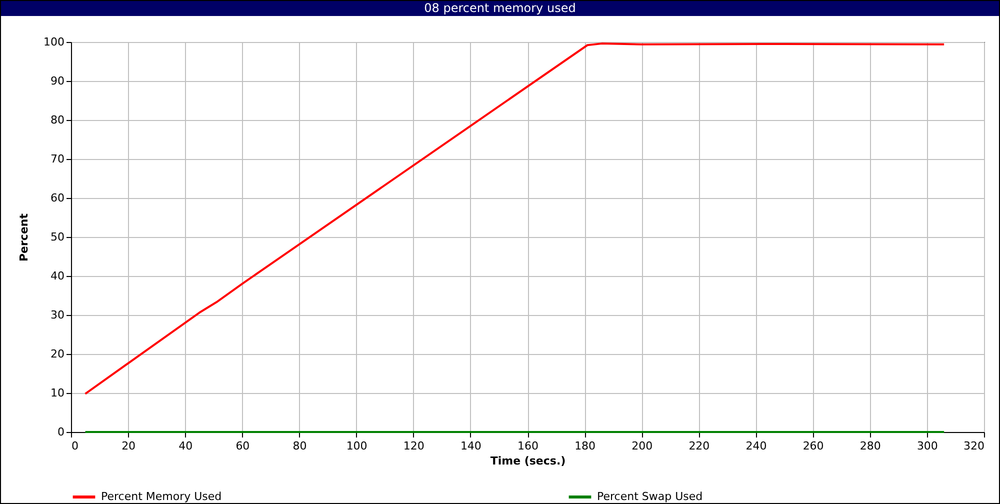 This screenshot has width=1000, height=504. Describe the element at coordinates (974, 446) in the screenshot. I see `x-tick-label: 320` at that location.